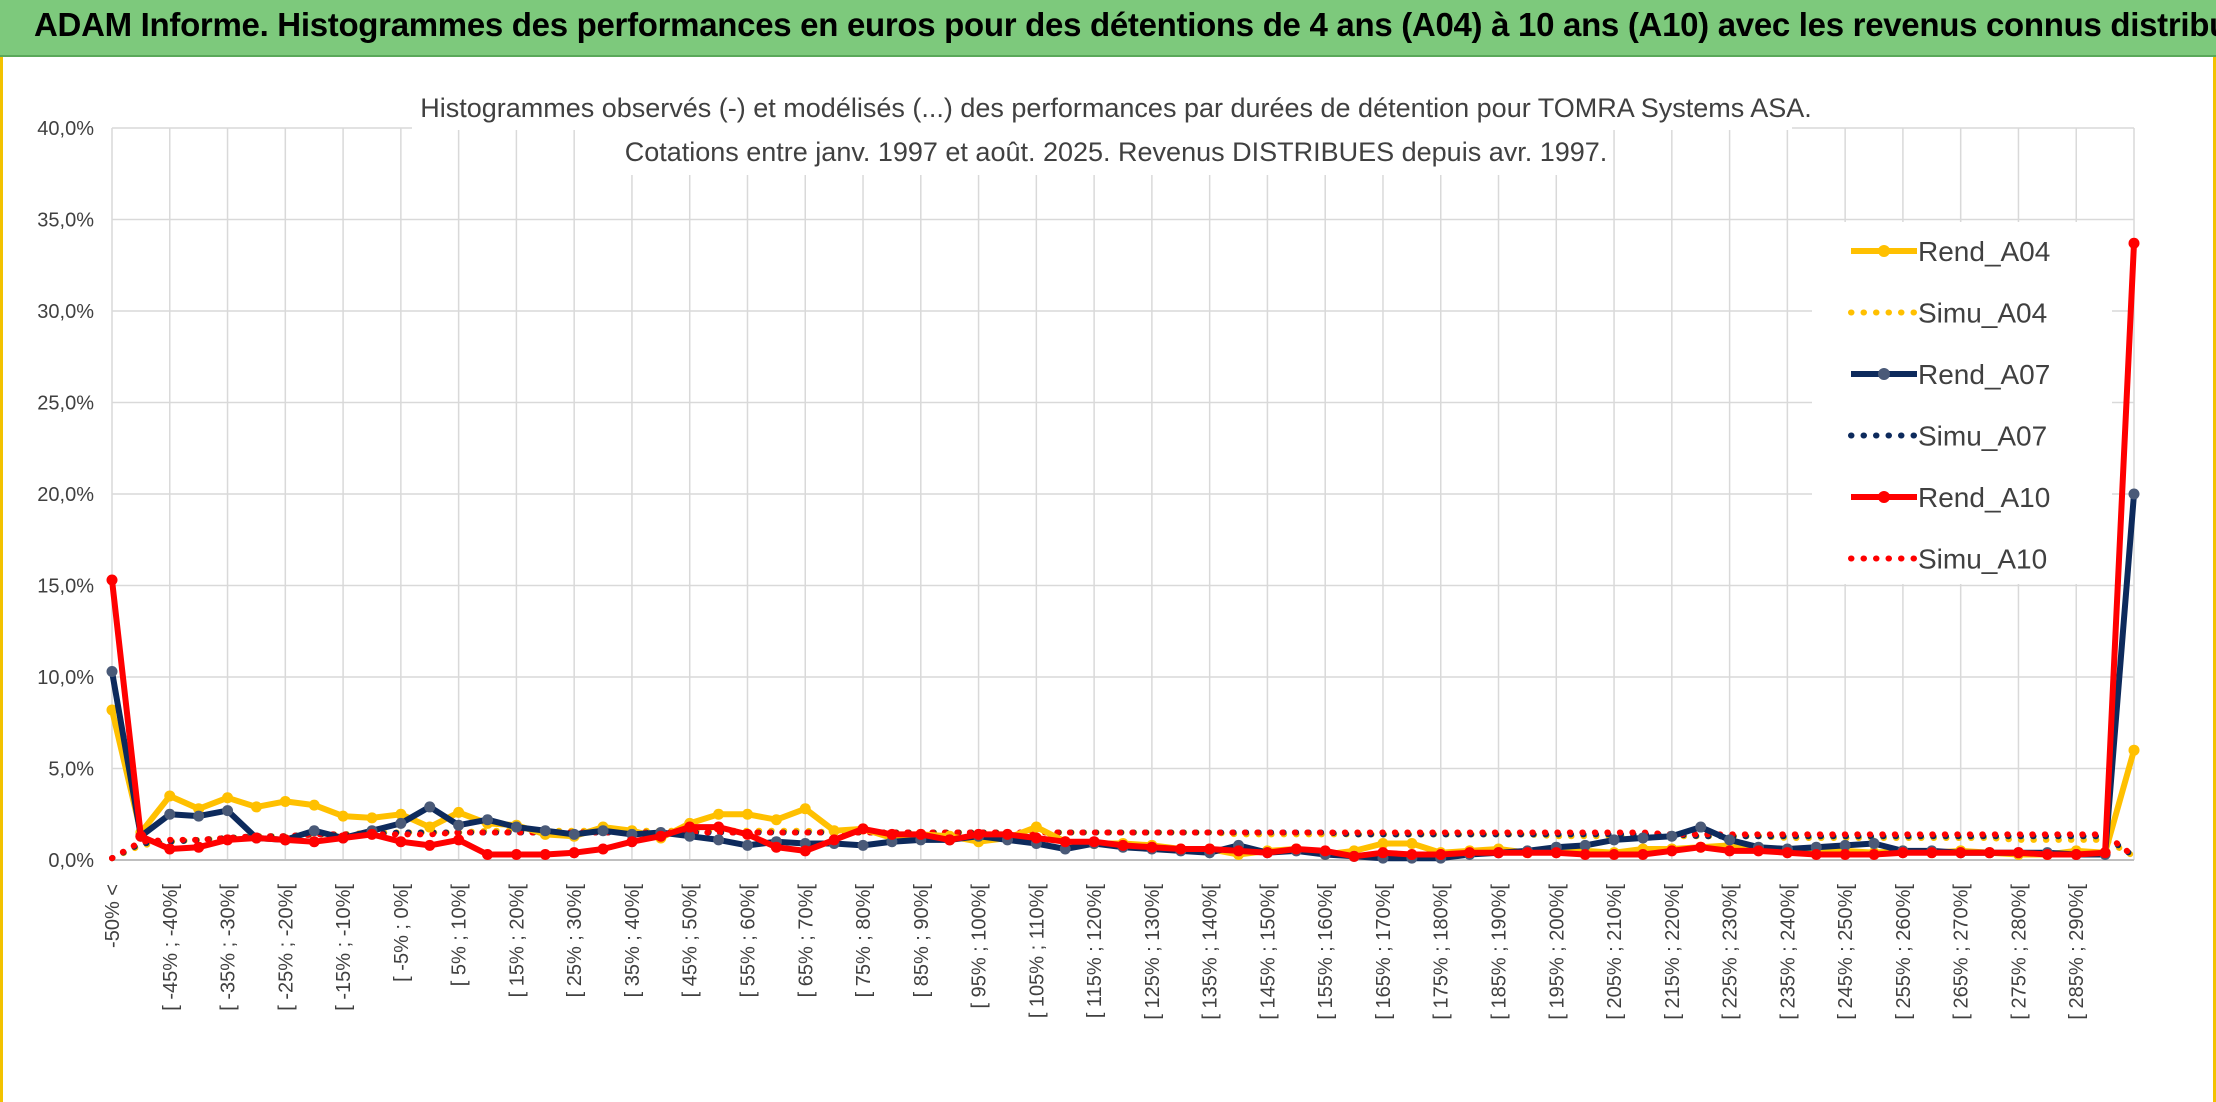 The width and height of the screenshot is (2216, 1102). What do you see at coordinates (229, 947) in the screenshot?
I see `x-tick-label: [ -35% ; -30%[` at bounding box center [229, 947].